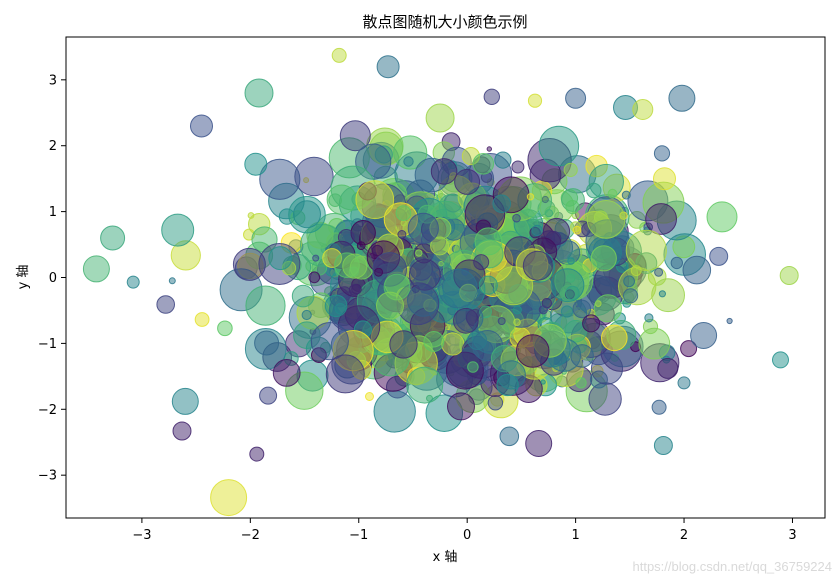 The image size is (840, 580). Describe the element at coordinates (467, 535) in the screenshot. I see `x-tick-label: 0` at that location.